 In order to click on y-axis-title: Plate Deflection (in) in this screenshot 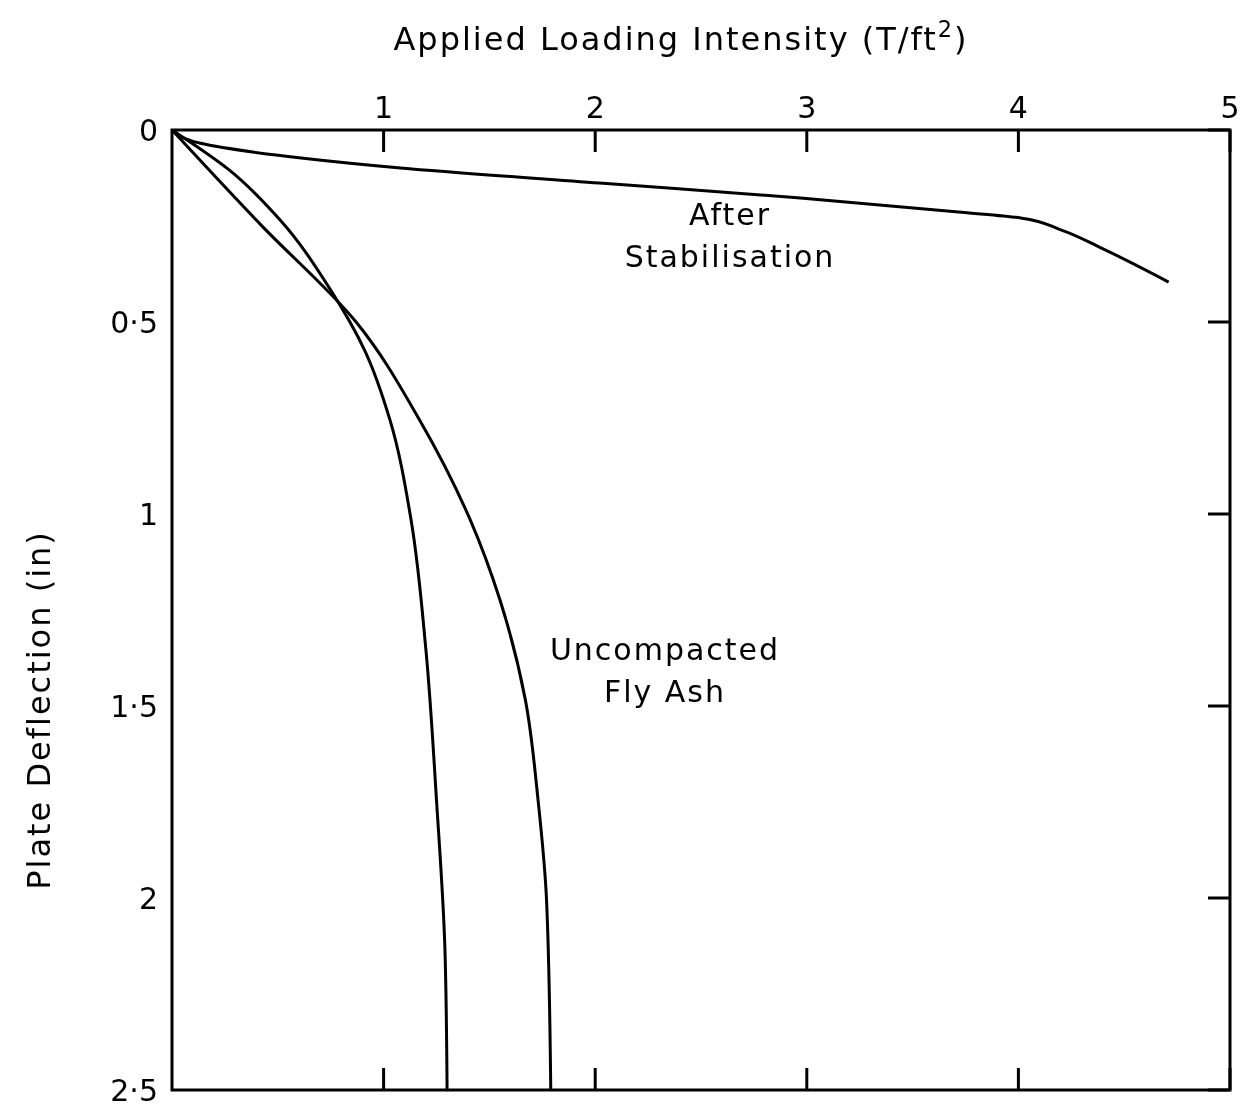, I will do `click(39, 710)`.